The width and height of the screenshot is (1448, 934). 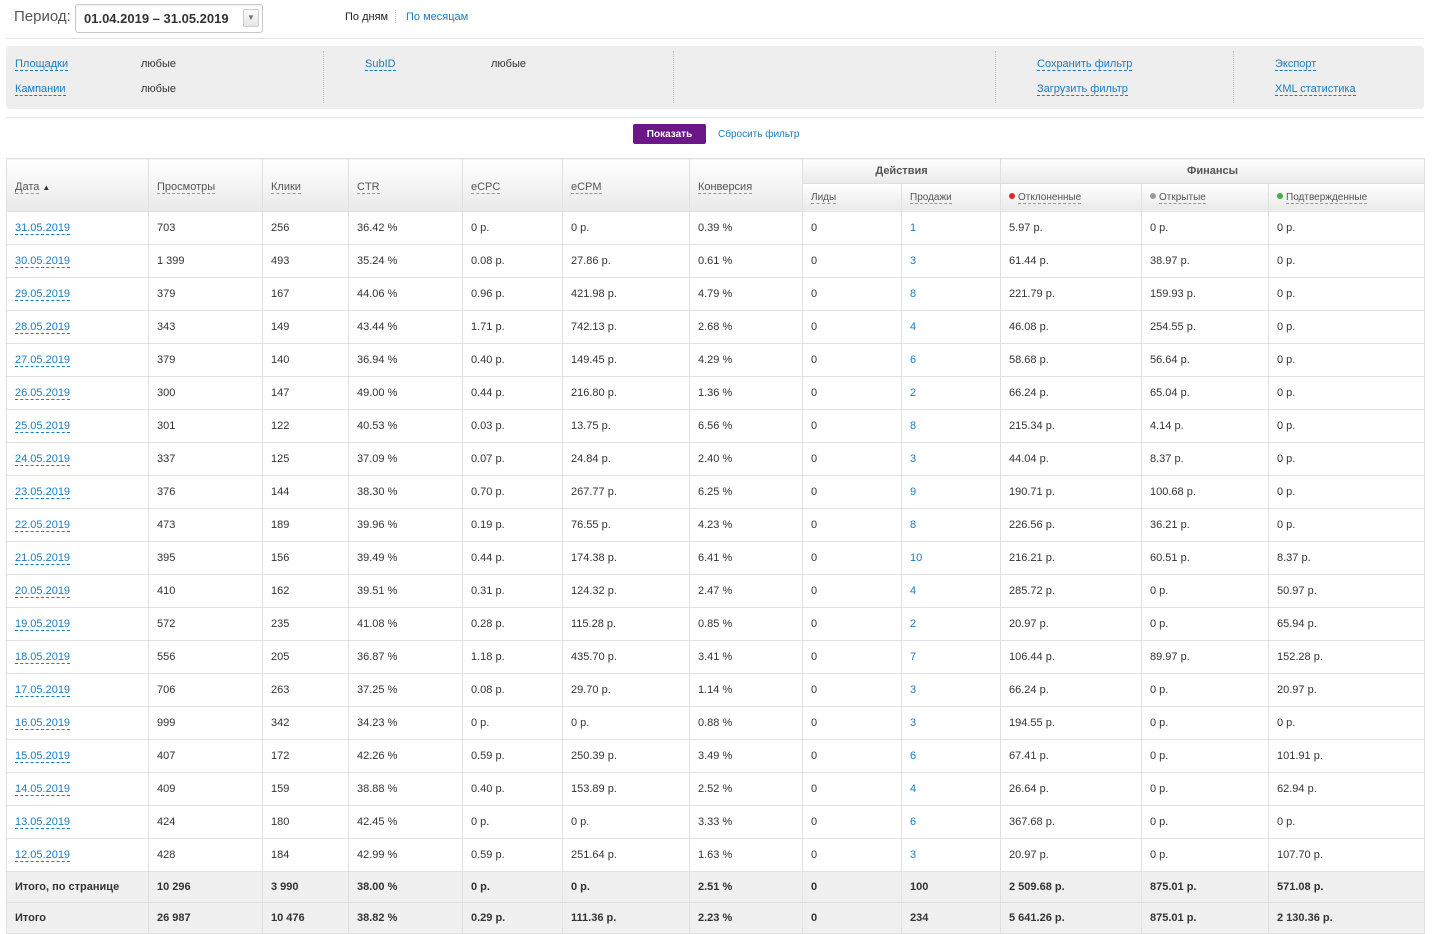 I want to click on column-header-ecpm: eCPM, so click(x=626, y=185).